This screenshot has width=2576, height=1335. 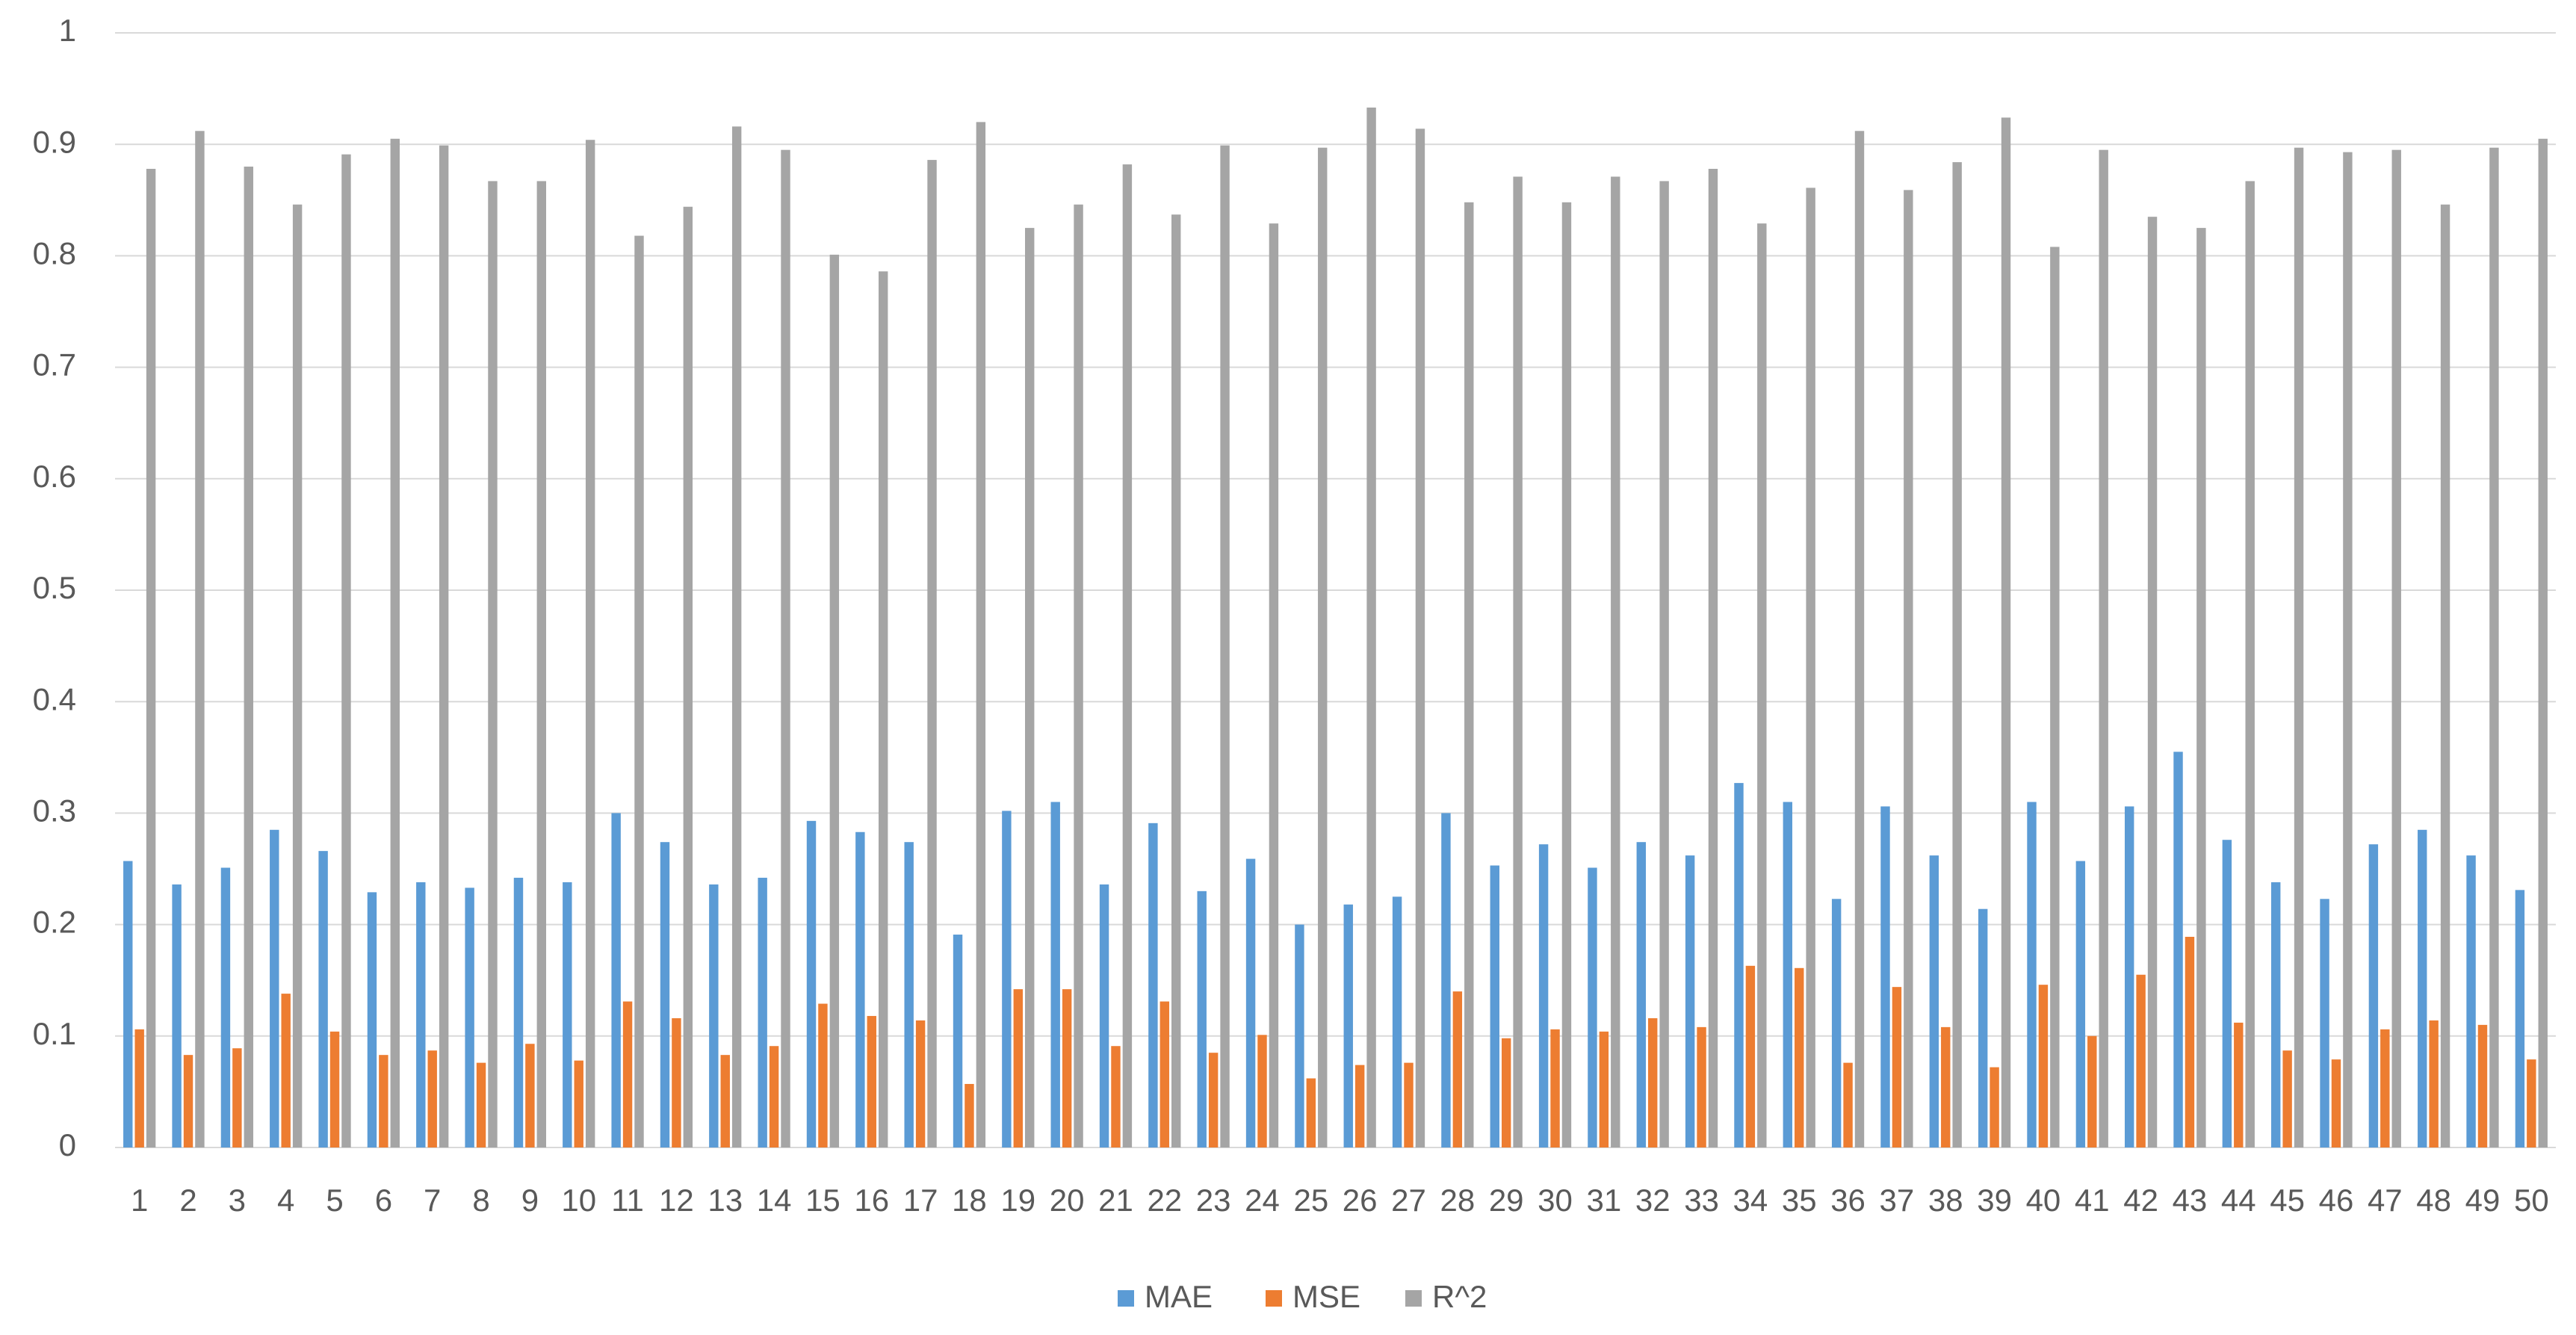 I want to click on legend-label: MAE, so click(x=1179, y=1296).